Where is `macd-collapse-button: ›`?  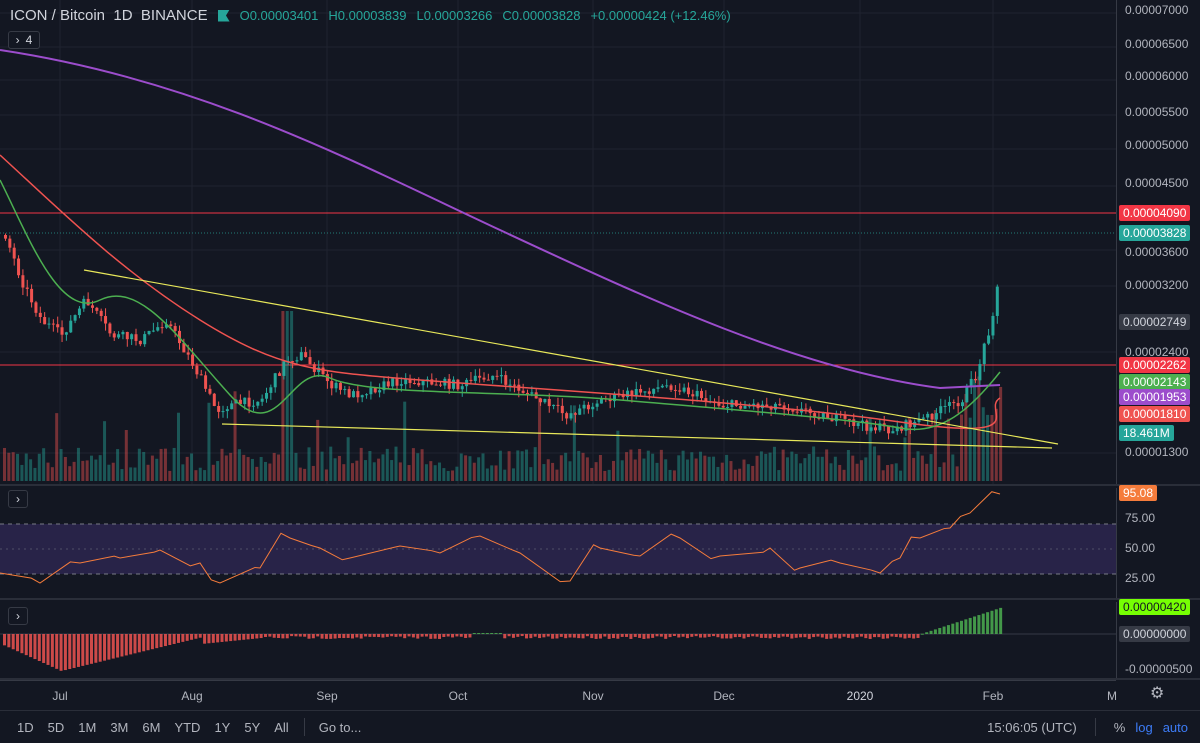
macd-collapse-button: › is located at coordinates (18, 616).